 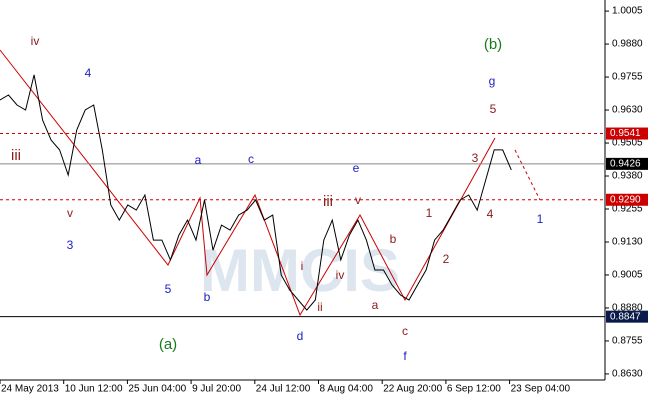 What do you see at coordinates (412, 389) in the screenshot?
I see `x-tick-label: 22 Aug 20:00` at bounding box center [412, 389].